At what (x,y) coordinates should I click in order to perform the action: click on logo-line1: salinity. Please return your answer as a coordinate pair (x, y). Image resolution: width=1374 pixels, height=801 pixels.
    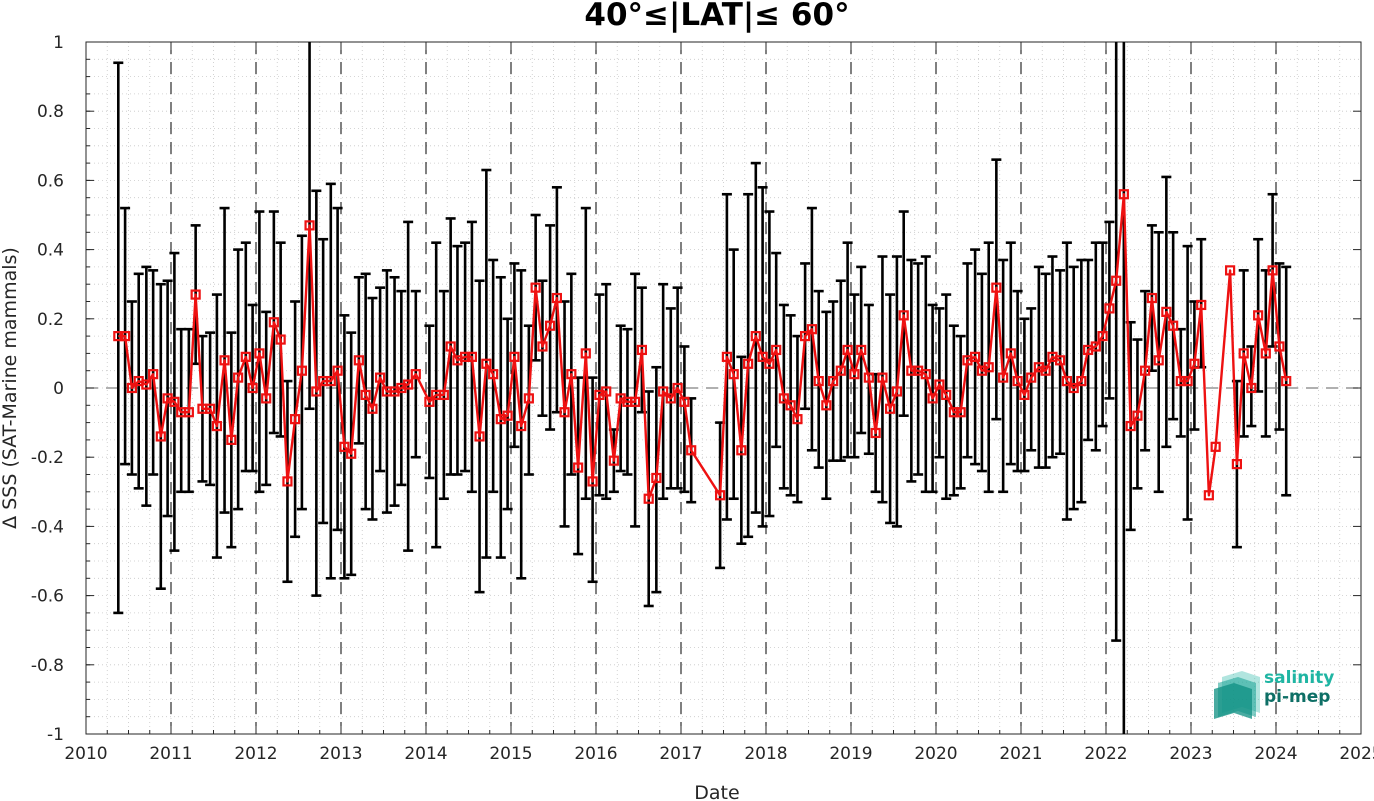
    Looking at the image, I should click on (1299, 678).